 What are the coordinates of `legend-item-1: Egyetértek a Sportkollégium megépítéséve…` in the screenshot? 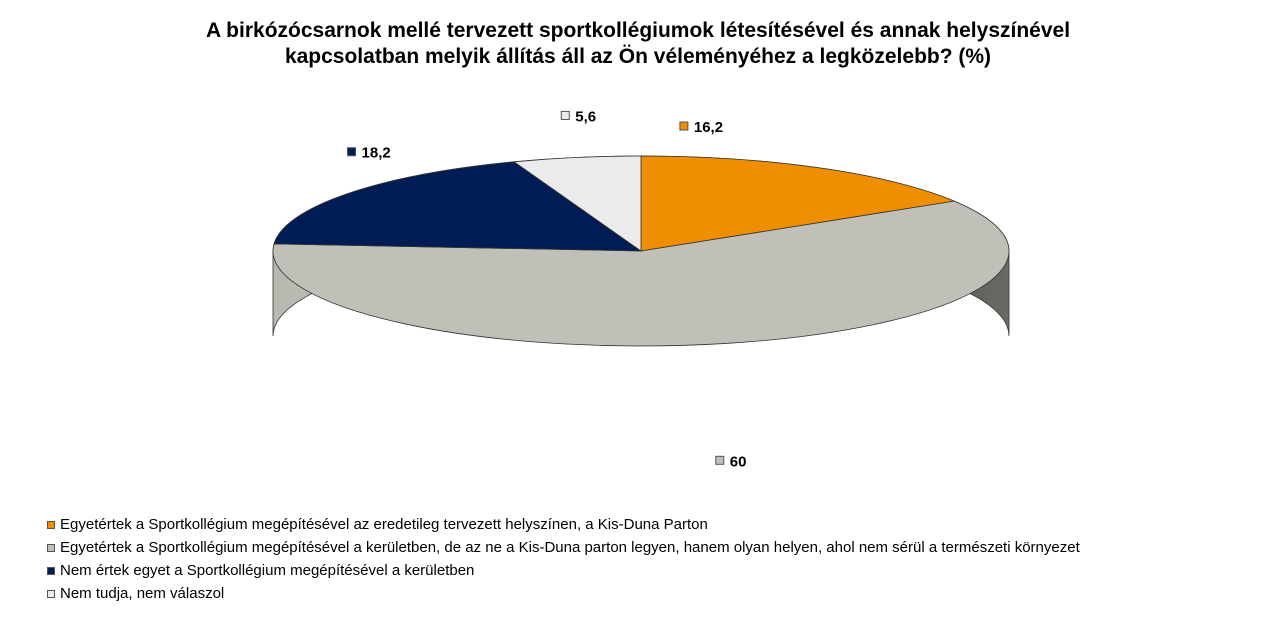 It's located at (563, 547).